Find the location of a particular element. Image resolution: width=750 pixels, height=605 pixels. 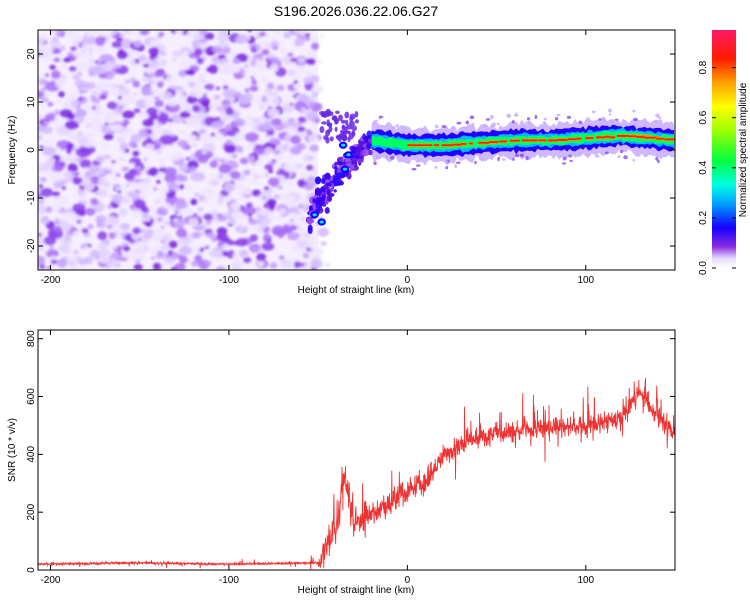

y-tick-label: -10 is located at coordinates (31, 197).